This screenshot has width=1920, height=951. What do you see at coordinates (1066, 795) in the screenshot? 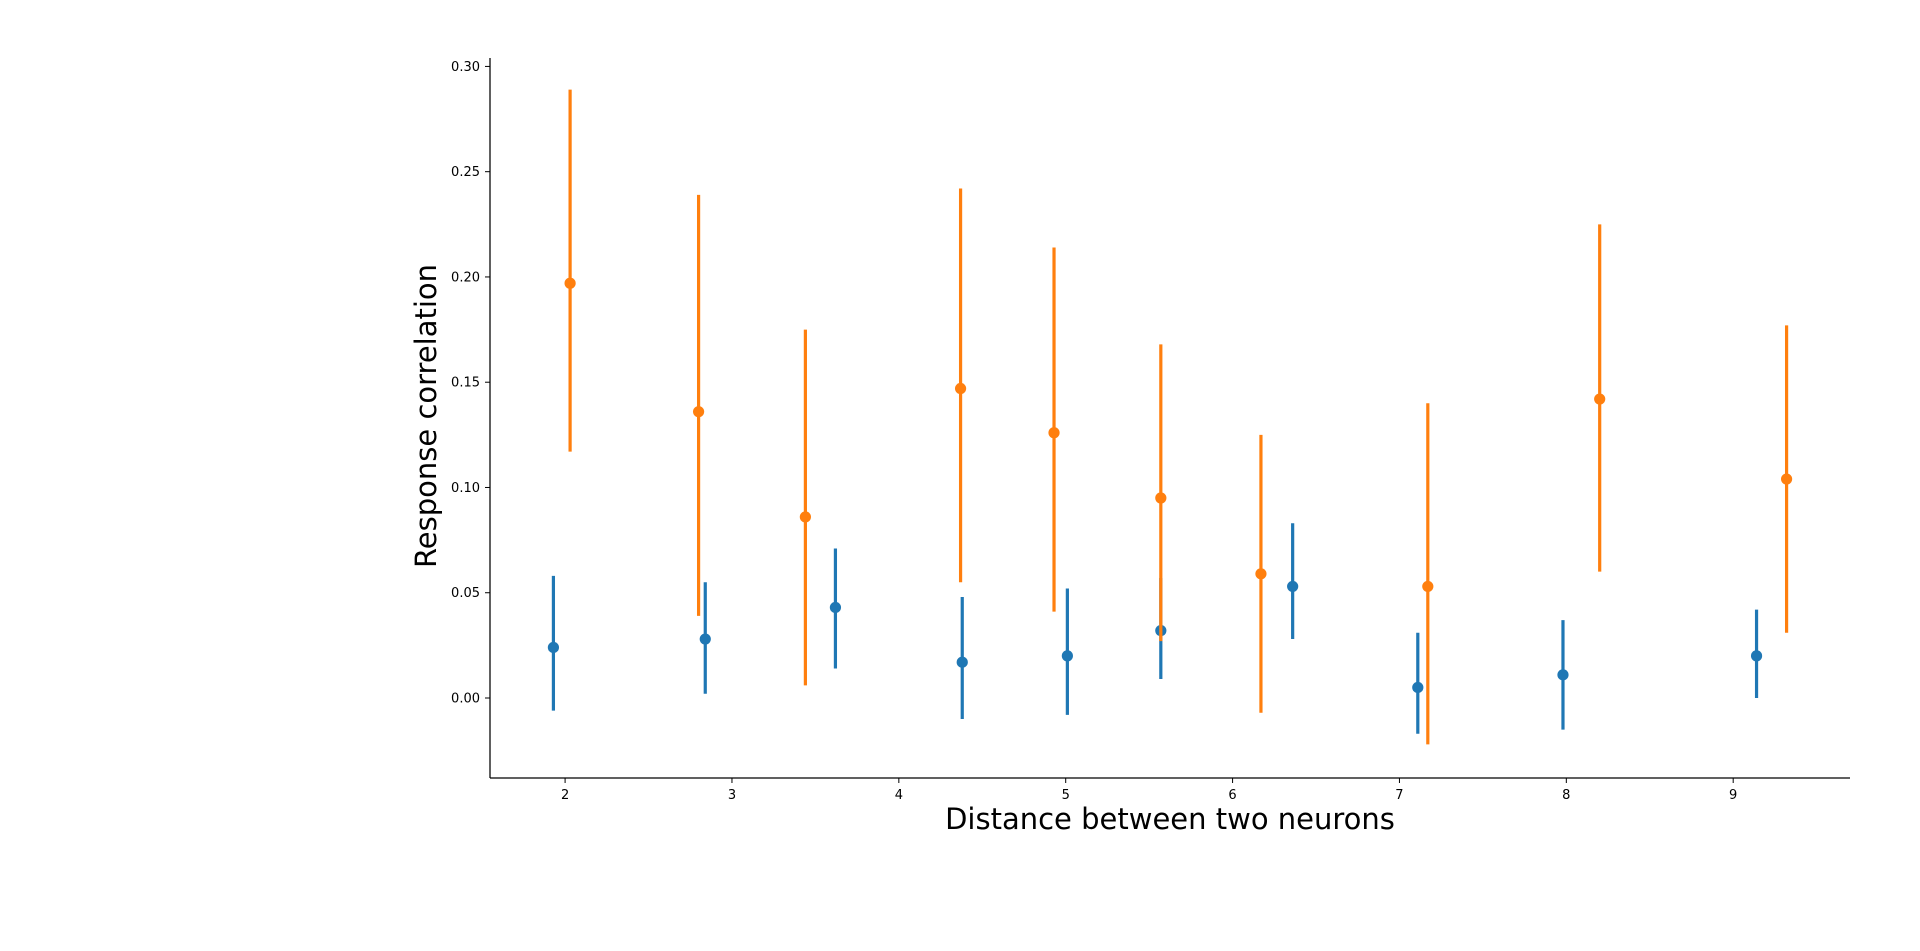
I see `x-tick-label: 5` at bounding box center [1066, 795].